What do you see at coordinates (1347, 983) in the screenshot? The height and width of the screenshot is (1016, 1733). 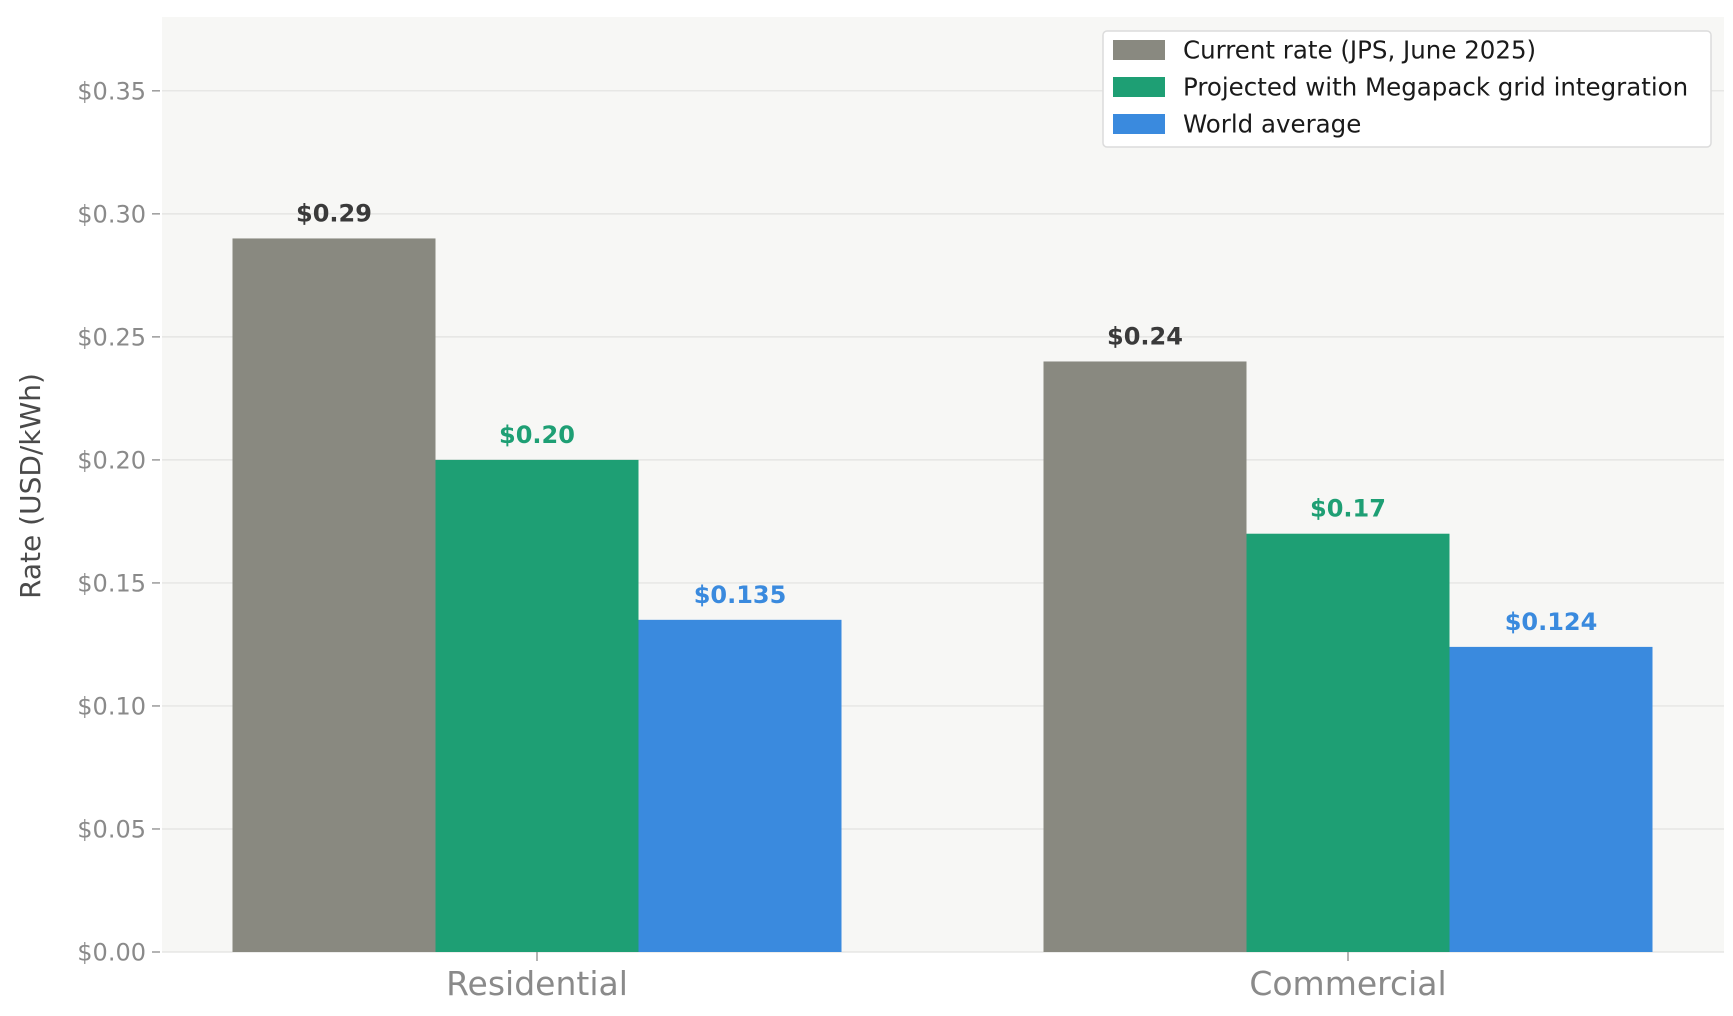 I see `x-category-label: Commercial` at bounding box center [1347, 983].